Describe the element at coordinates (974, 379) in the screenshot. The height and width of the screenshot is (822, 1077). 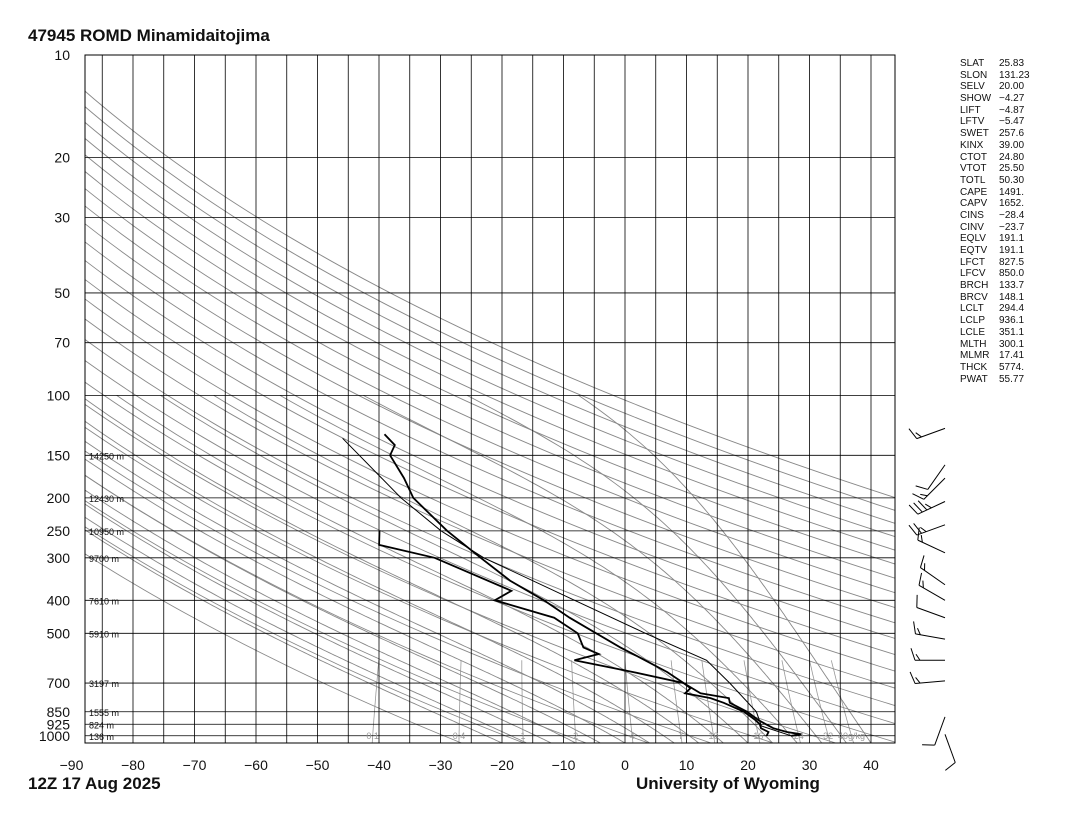
I see `index-name: PWAT` at that location.